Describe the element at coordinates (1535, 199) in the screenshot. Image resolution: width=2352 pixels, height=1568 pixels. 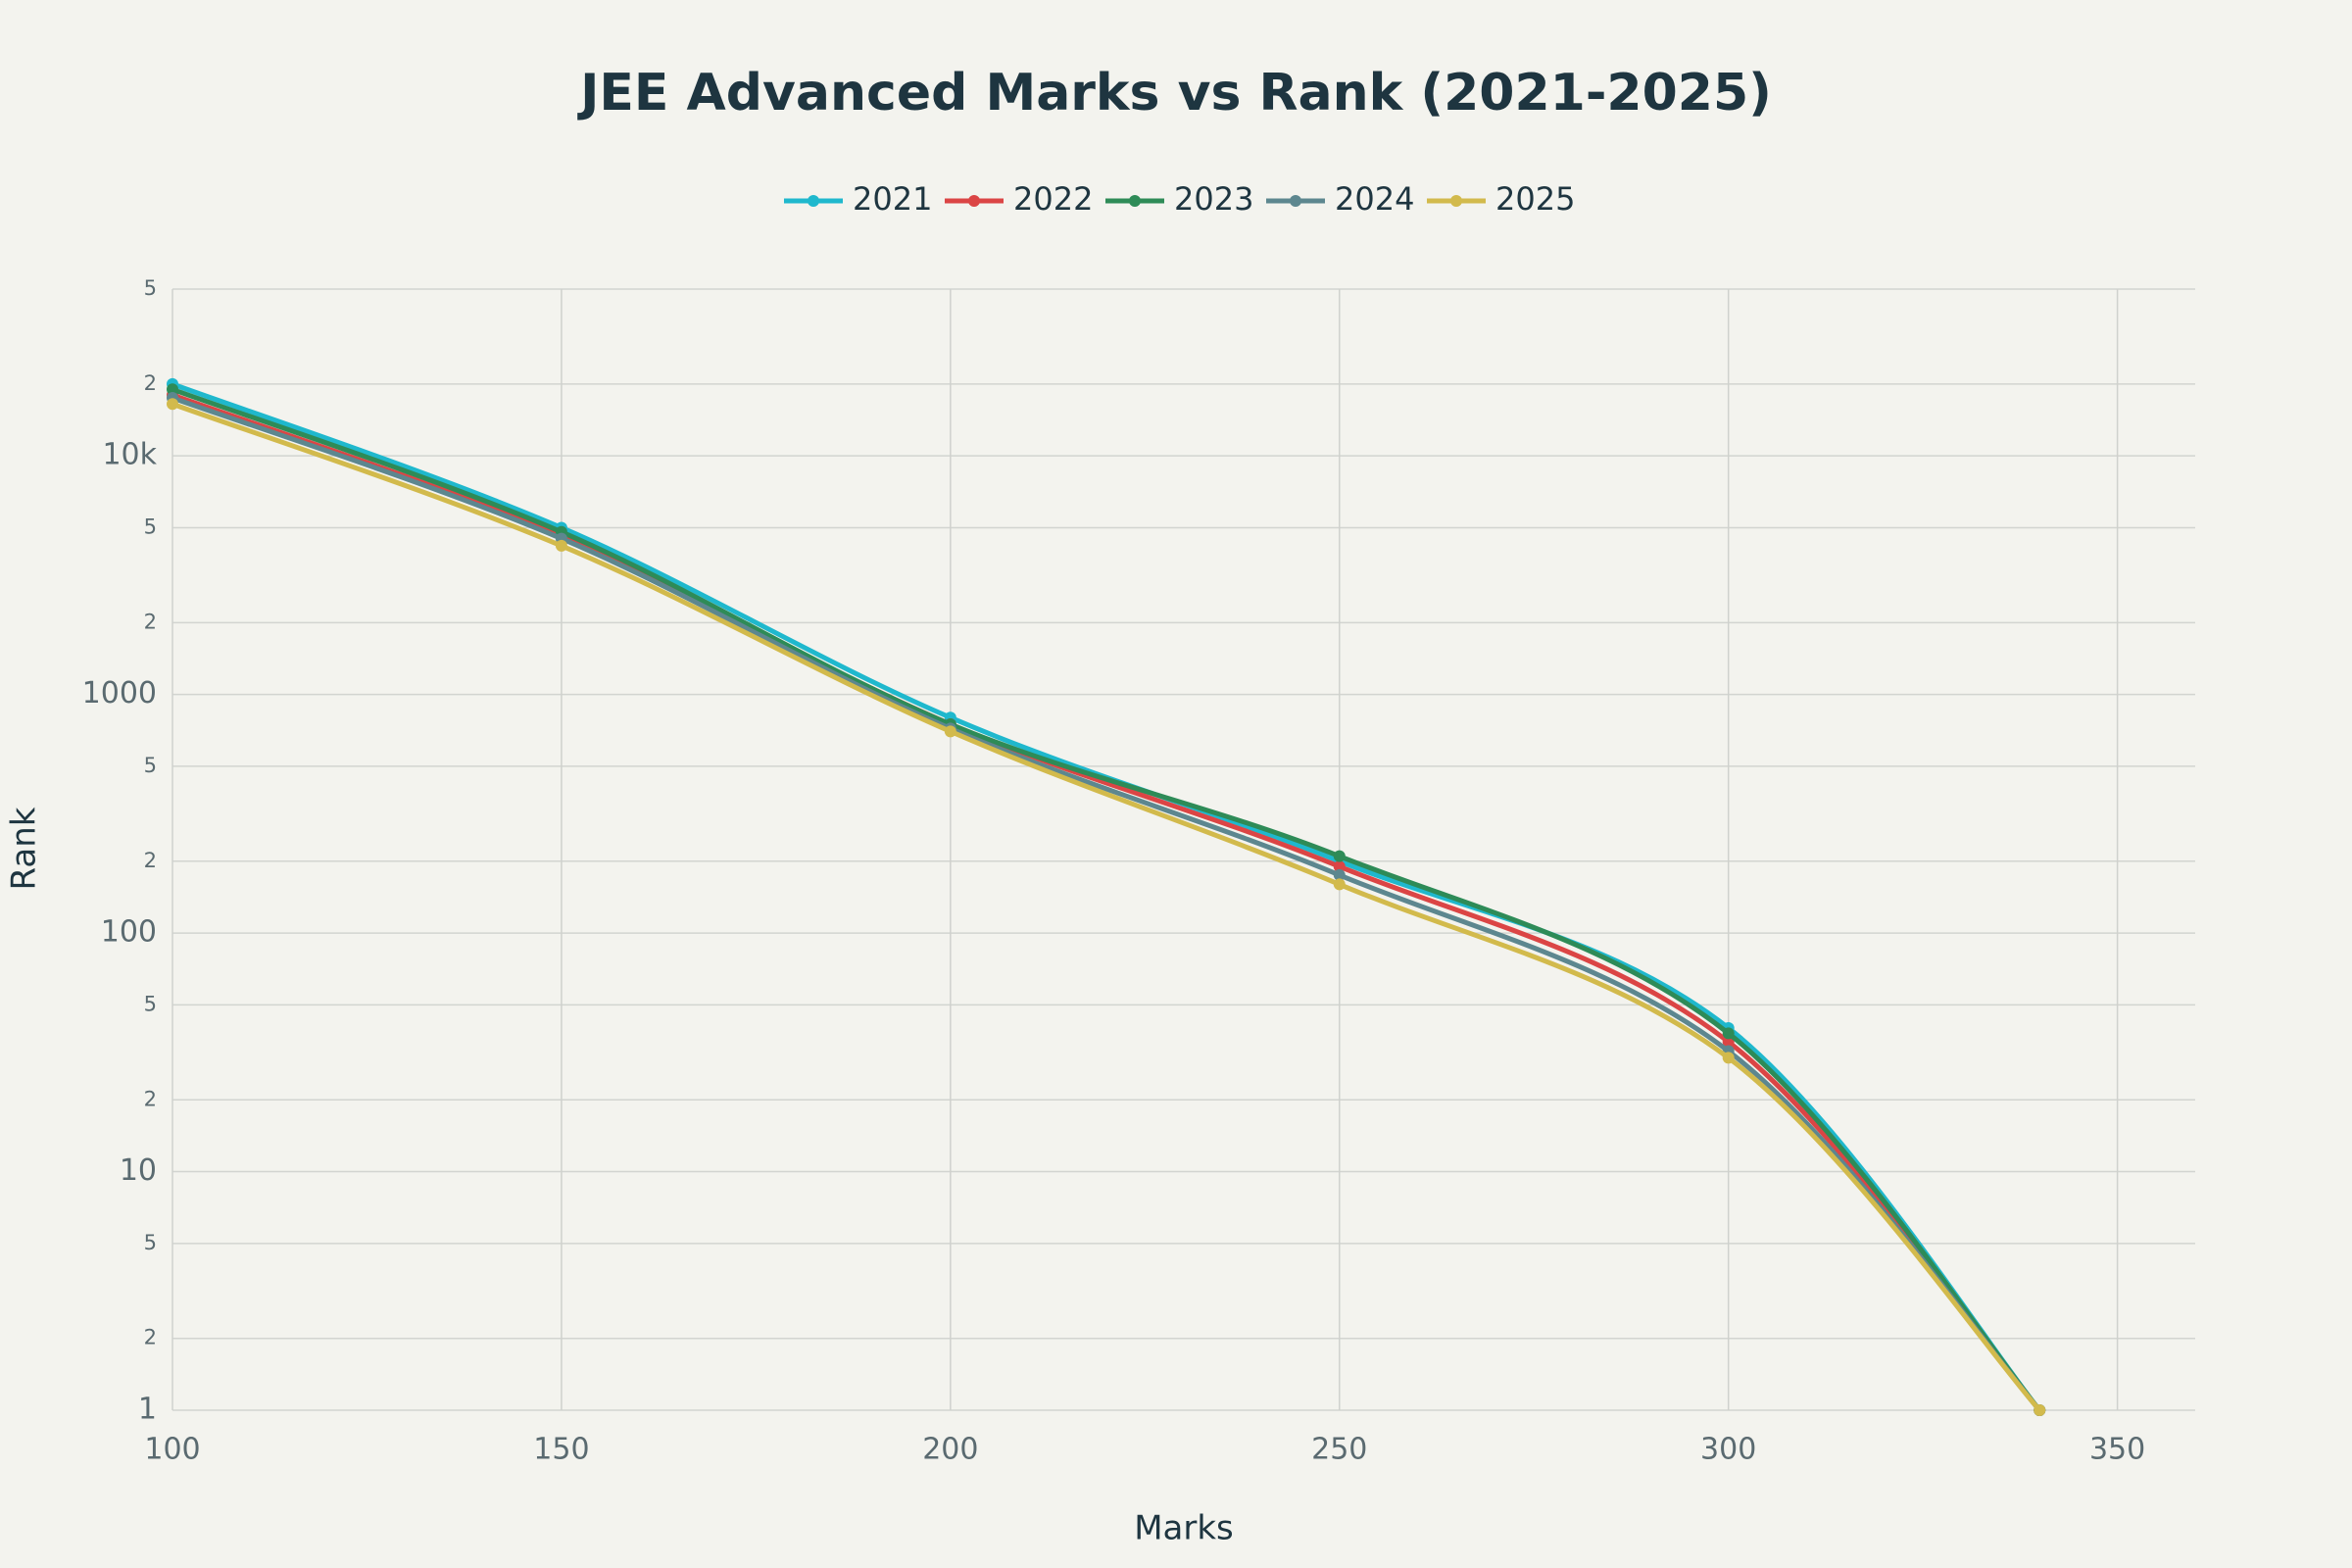
I see `legend-label: 2025` at that location.